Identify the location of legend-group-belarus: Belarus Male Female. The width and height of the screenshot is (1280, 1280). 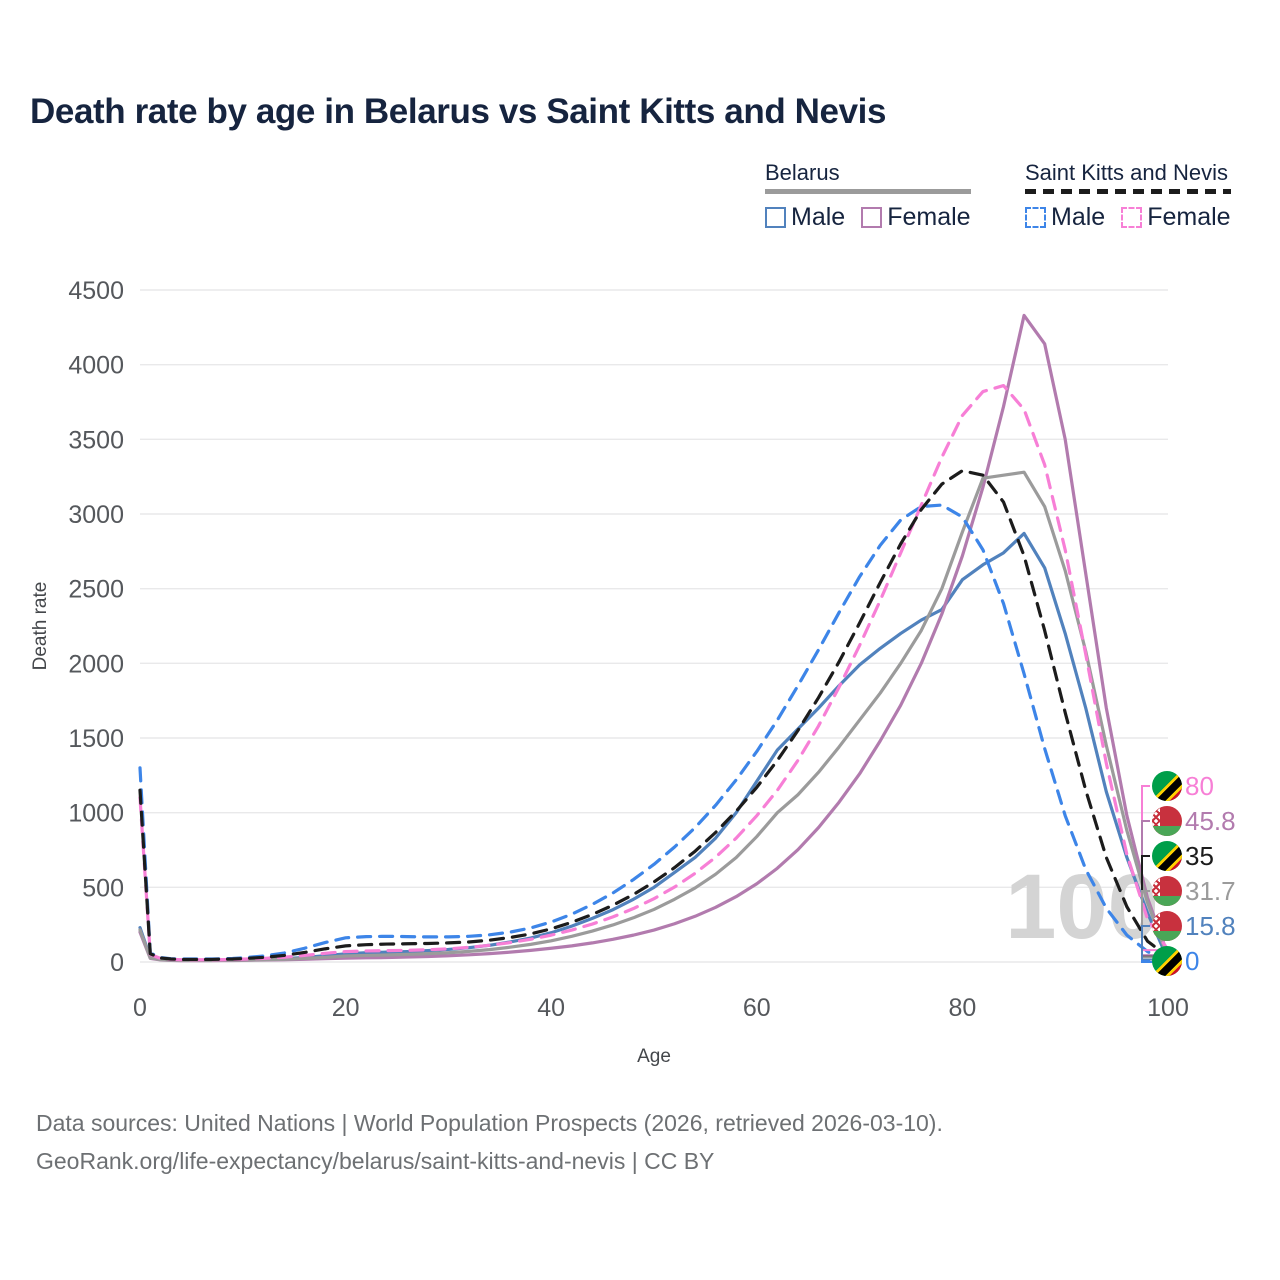
(868, 196).